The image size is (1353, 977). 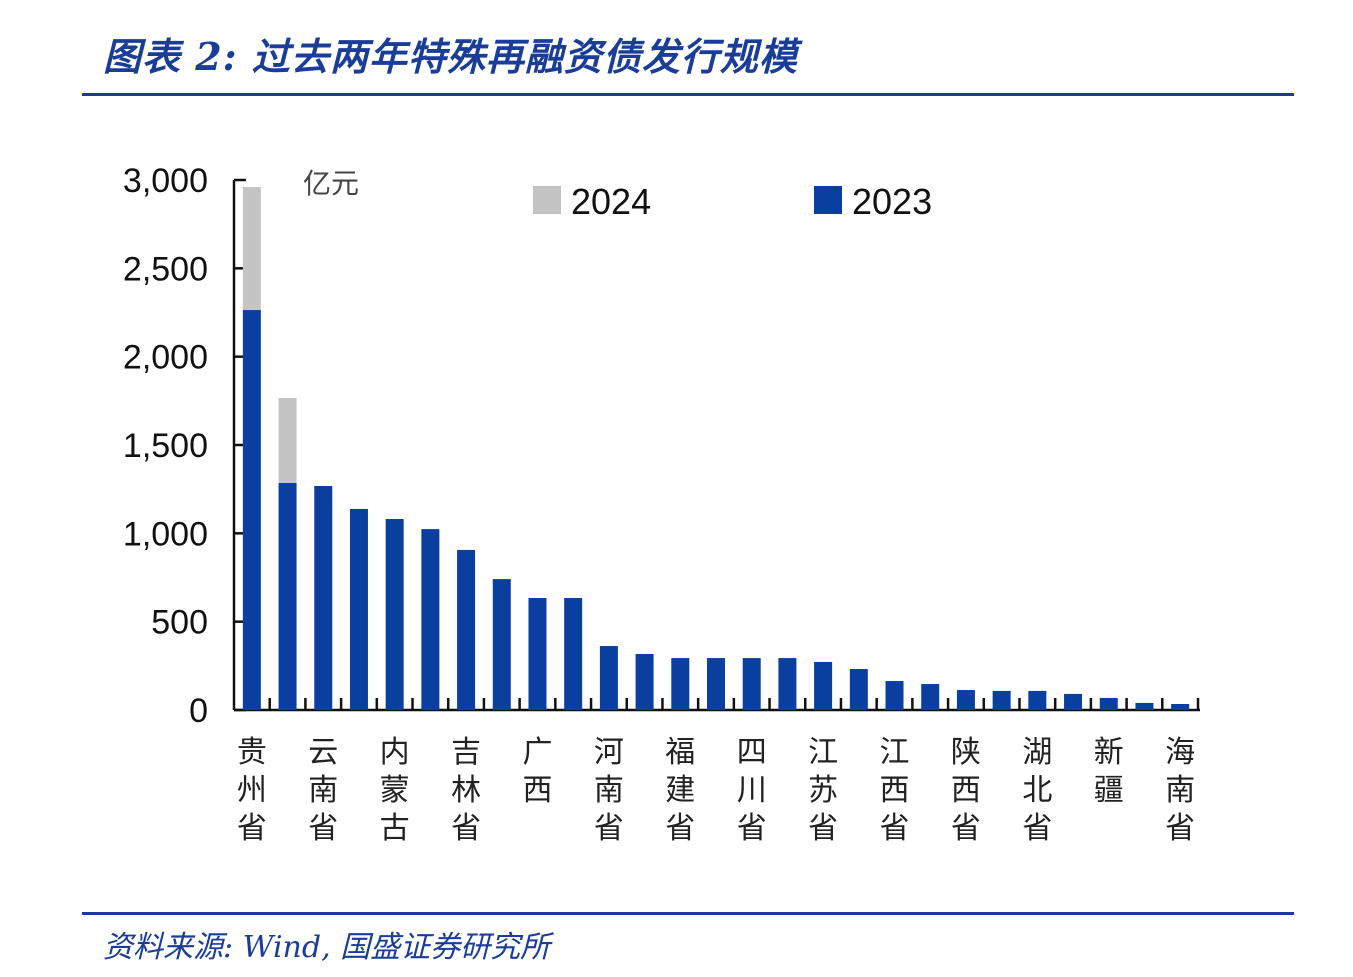 What do you see at coordinates (752, 790) in the screenshot?
I see `x-tick-label: 川` at bounding box center [752, 790].